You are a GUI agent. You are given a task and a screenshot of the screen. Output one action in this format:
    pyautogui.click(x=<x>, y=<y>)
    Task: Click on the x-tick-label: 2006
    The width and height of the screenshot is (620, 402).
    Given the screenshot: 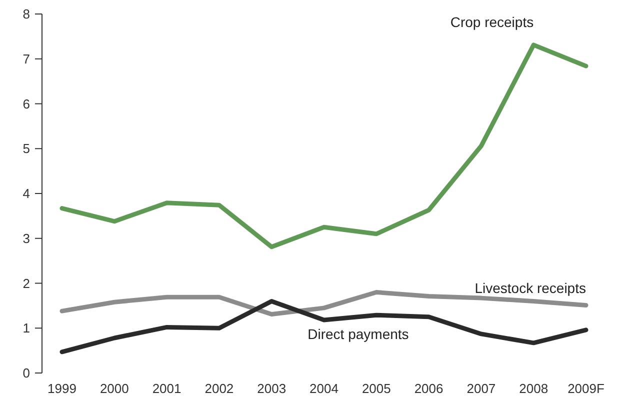 What is the action you would take?
    pyautogui.click(x=429, y=388)
    